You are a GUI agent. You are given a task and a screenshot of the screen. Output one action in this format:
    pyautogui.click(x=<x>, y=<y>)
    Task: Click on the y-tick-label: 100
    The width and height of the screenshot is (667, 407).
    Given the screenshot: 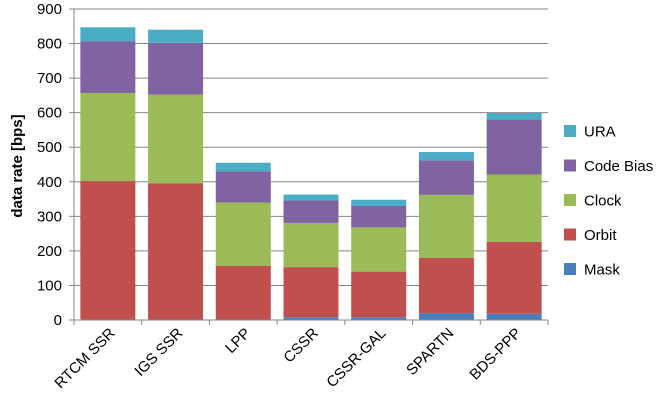 What is the action you would take?
    pyautogui.click(x=49, y=285)
    